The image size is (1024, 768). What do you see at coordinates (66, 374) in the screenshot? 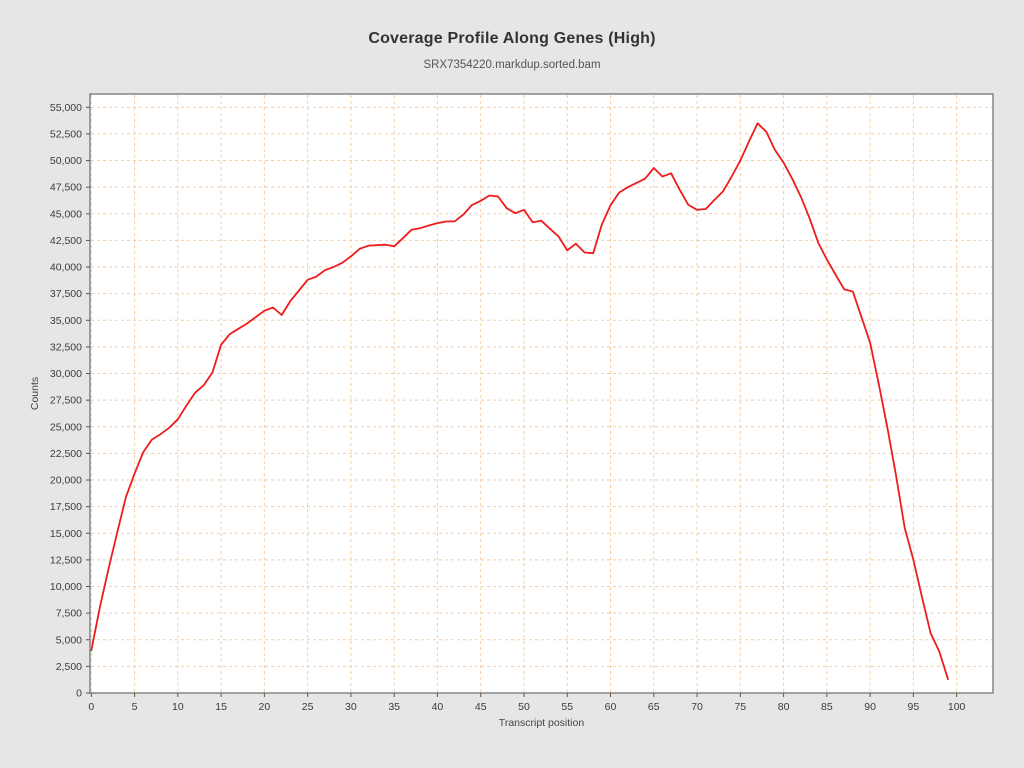
I see `y-tick-label: 30,000` at bounding box center [66, 374].